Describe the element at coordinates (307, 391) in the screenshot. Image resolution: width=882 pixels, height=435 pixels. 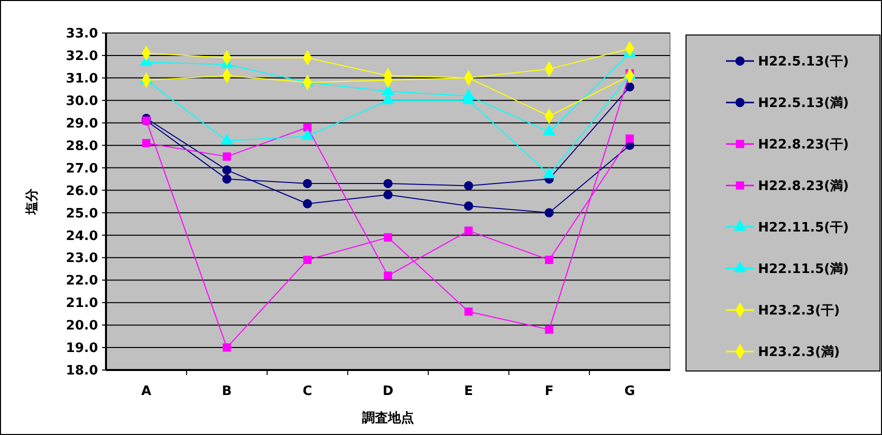
I see `x-tick-label: C` at that location.